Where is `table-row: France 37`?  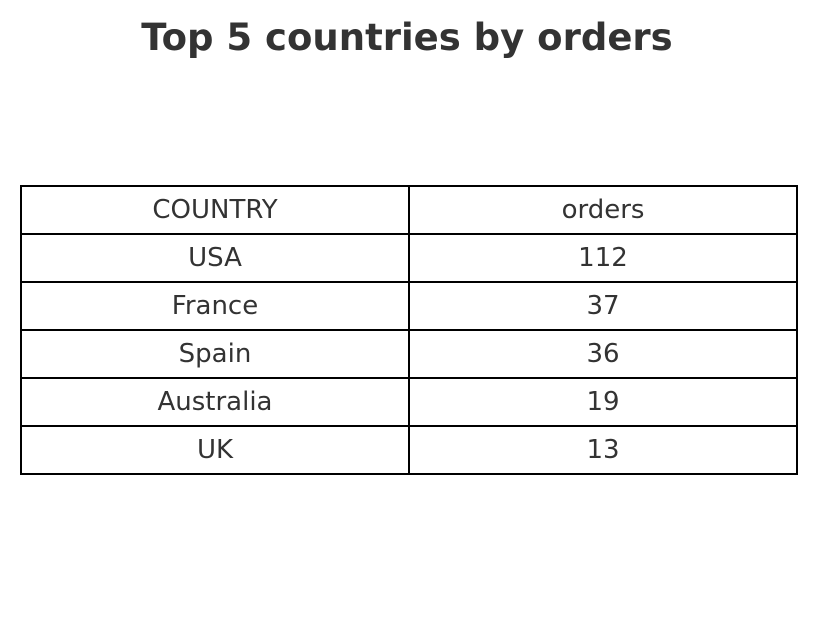 table-row: France 37 is located at coordinates (409, 306).